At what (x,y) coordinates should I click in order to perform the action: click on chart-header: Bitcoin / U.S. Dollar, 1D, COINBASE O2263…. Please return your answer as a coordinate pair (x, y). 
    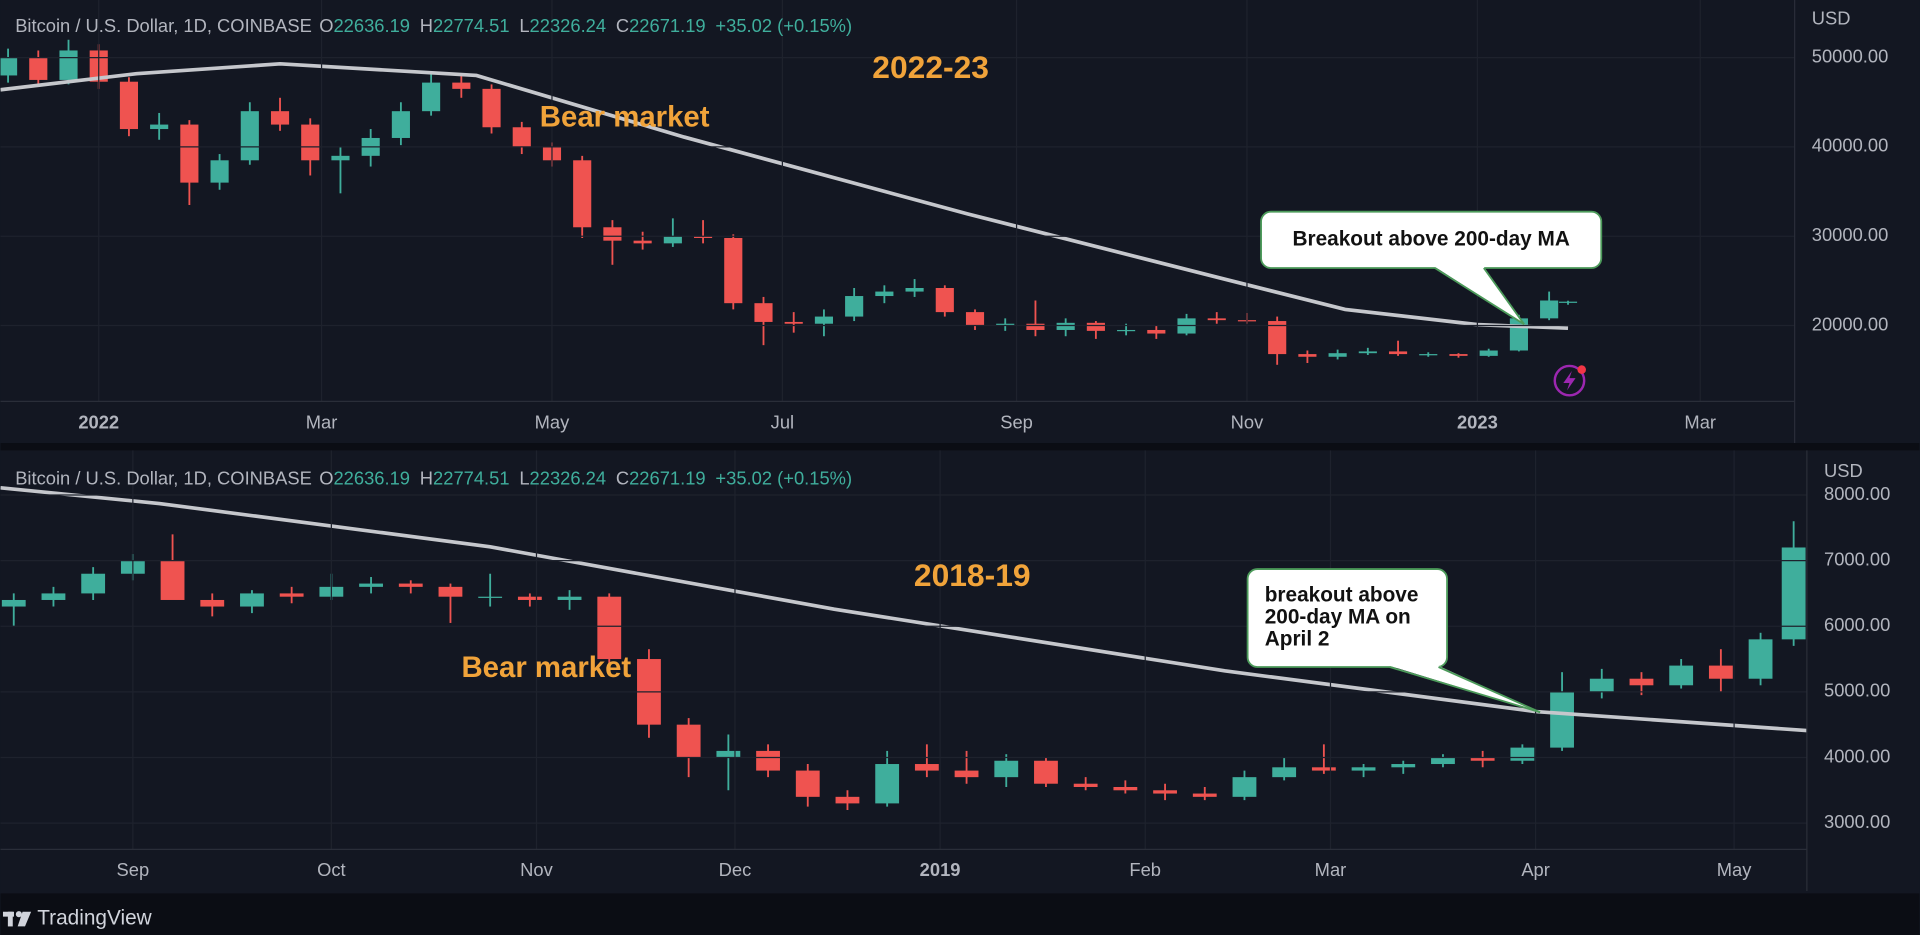
    Looking at the image, I should click on (433, 25).